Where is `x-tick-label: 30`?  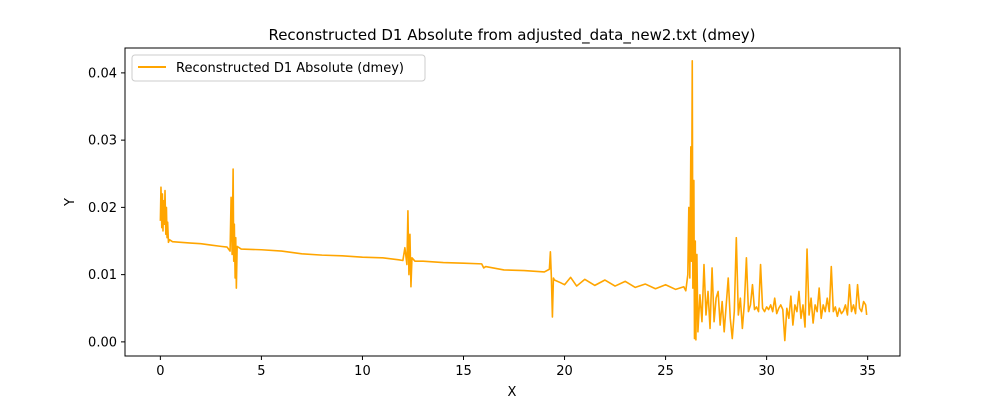 x-tick-label: 30 is located at coordinates (766, 371).